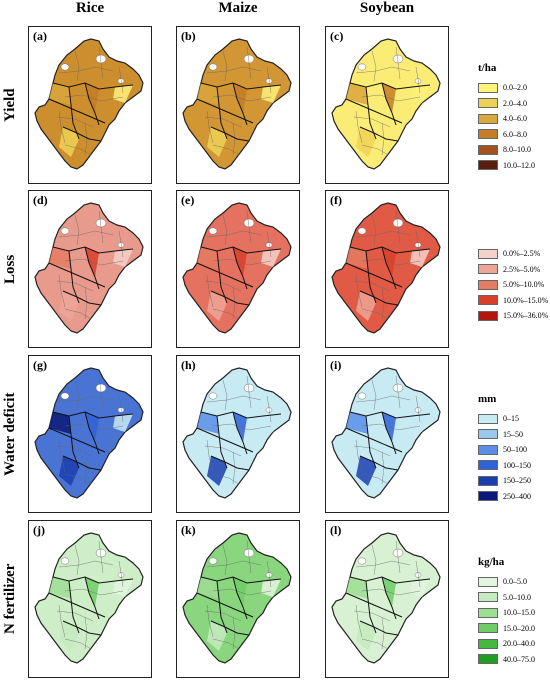 The image size is (550, 689). Describe the element at coordinates (188, 200) in the screenshot. I see `panel-label: (e)` at that location.